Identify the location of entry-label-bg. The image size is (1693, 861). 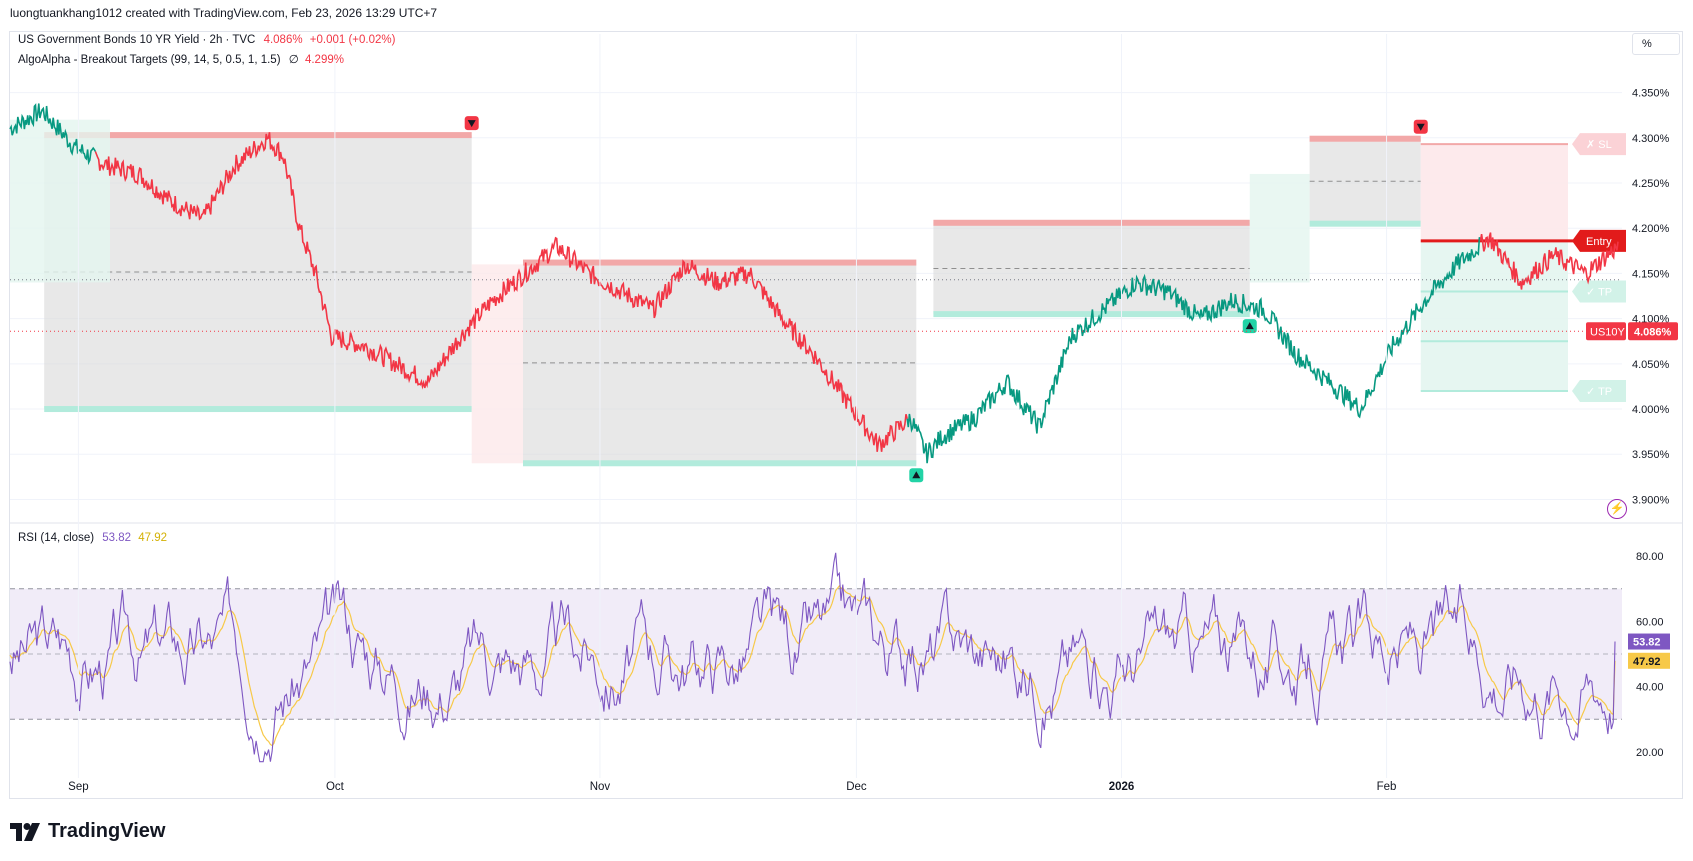
(1599, 240).